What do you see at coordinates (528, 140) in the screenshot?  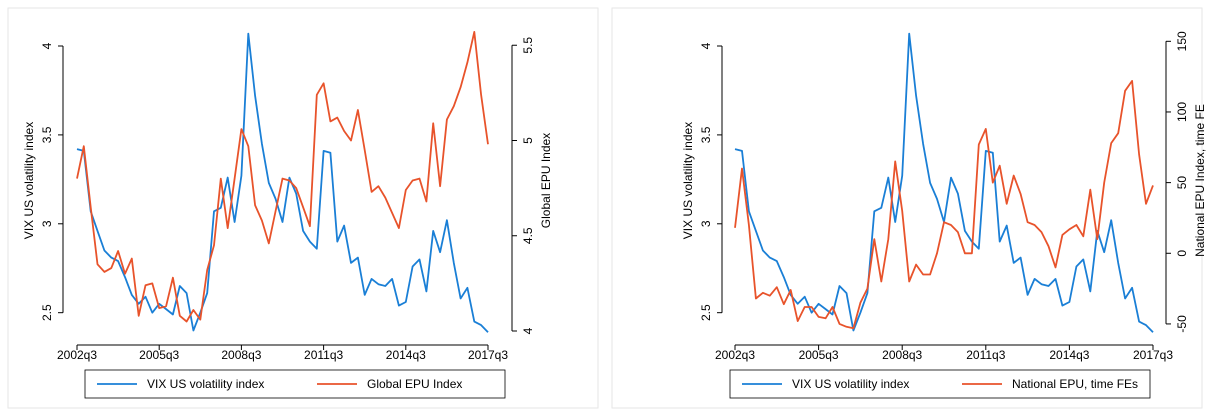 I see `y2-tick-label: 5` at bounding box center [528, 140].